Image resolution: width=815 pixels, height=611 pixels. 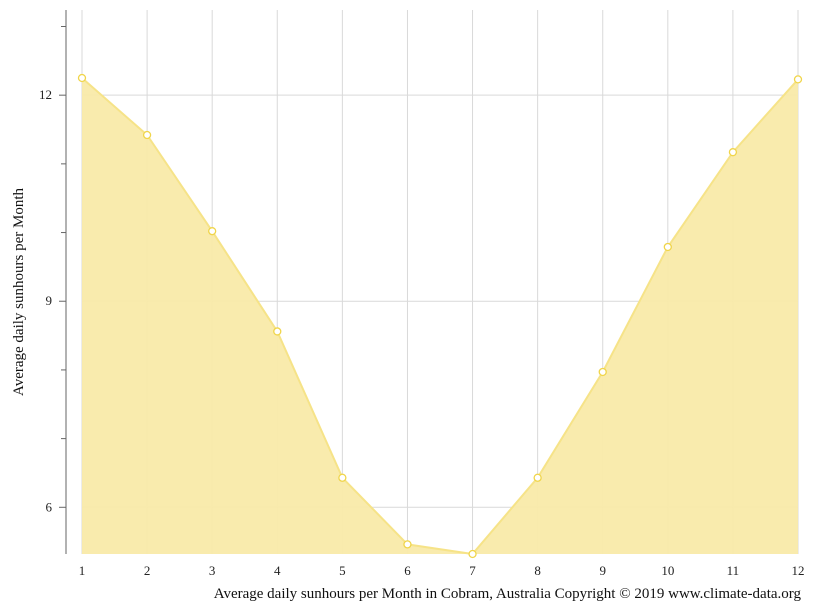 What do you see at coordinates (472, 570) in the screenshot?
I see `x-tick-label: 7` at bounding box center [472, 570].